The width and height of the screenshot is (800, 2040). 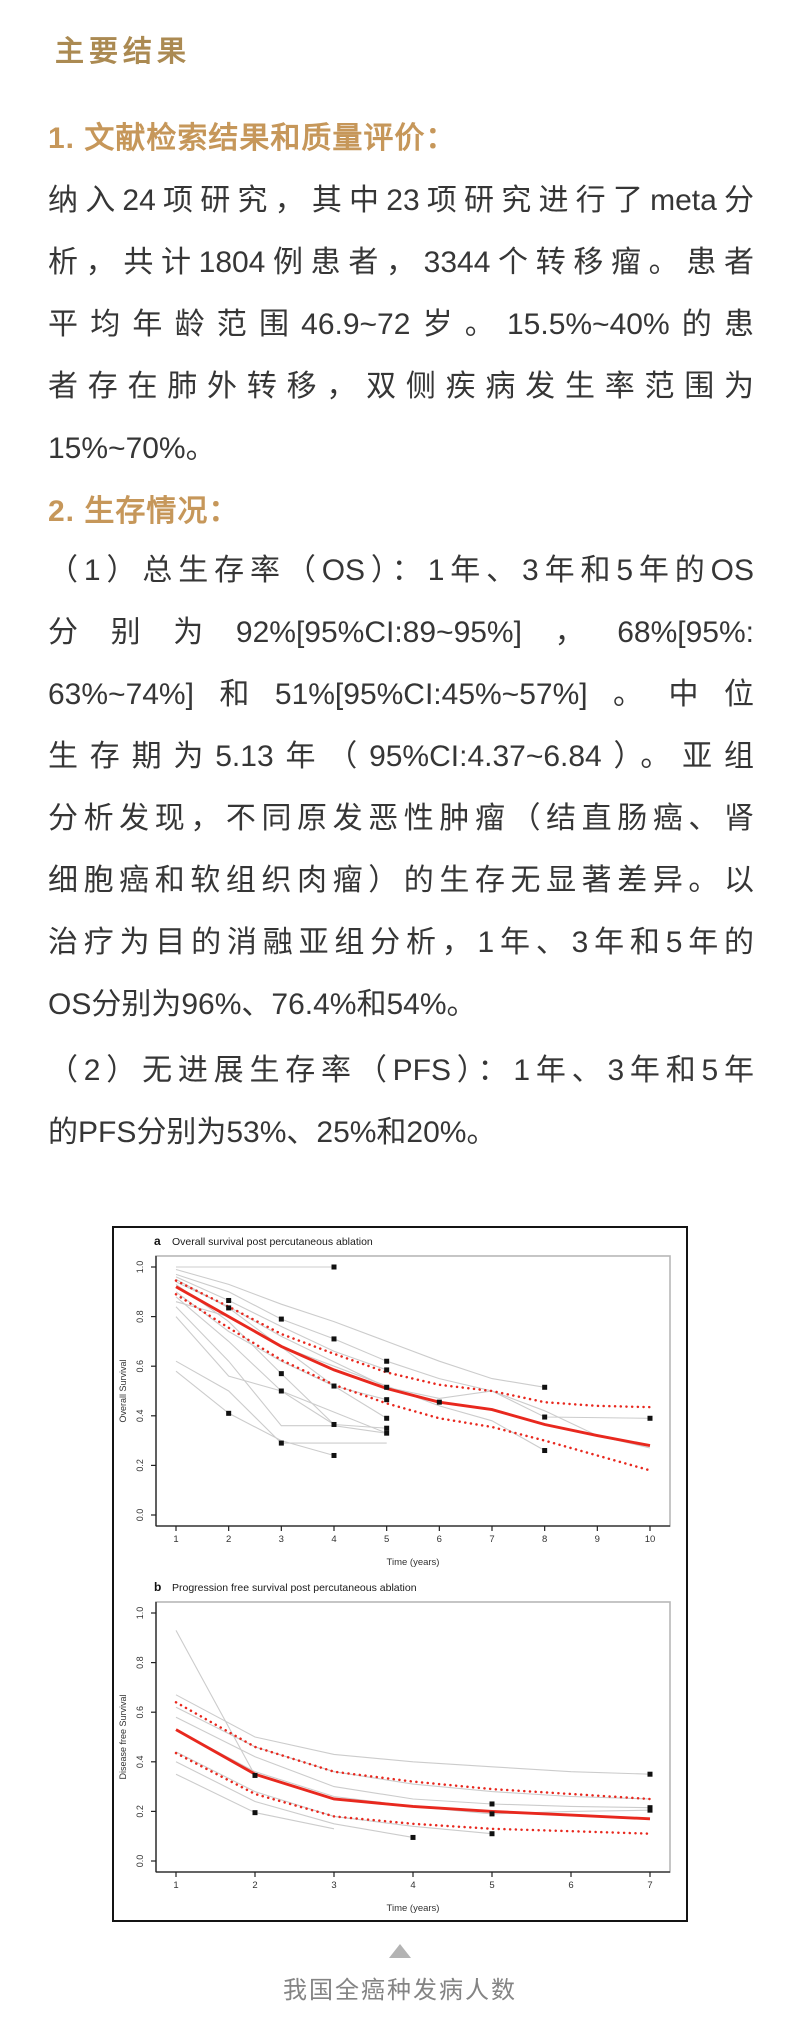 I want to click on paragraph-line: 平均年龄范围46.9~72岁。15.5%~40%的患, so click(x=401, y=324).